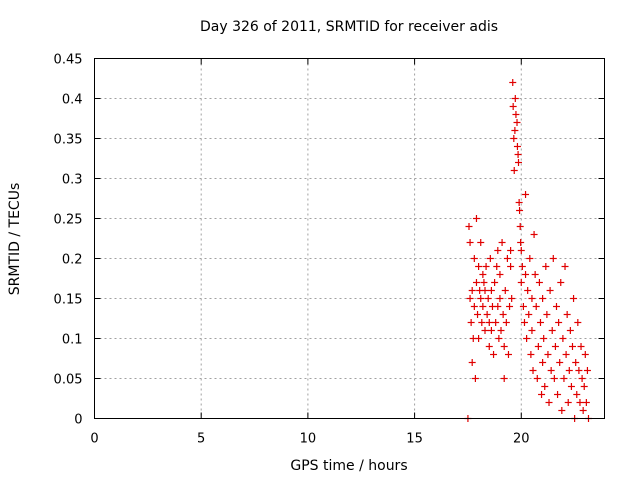 This screenshot has width=640, height=480. What do you see at coordinates (94, 439) in the screenshot?
I see `x-tick-label: 0` at bounding box center [94, 439].